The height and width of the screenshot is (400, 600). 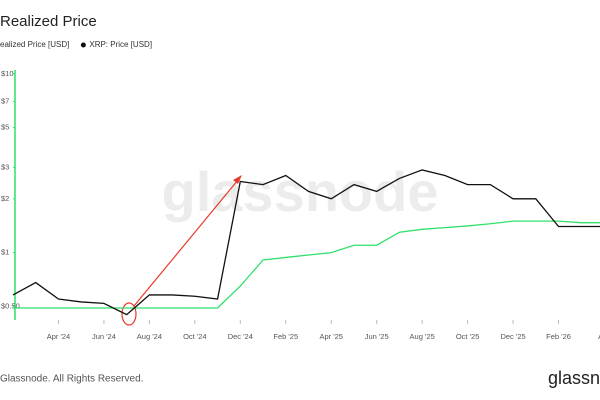 I want to click on logo: glassn, so click(x=574, y=378).